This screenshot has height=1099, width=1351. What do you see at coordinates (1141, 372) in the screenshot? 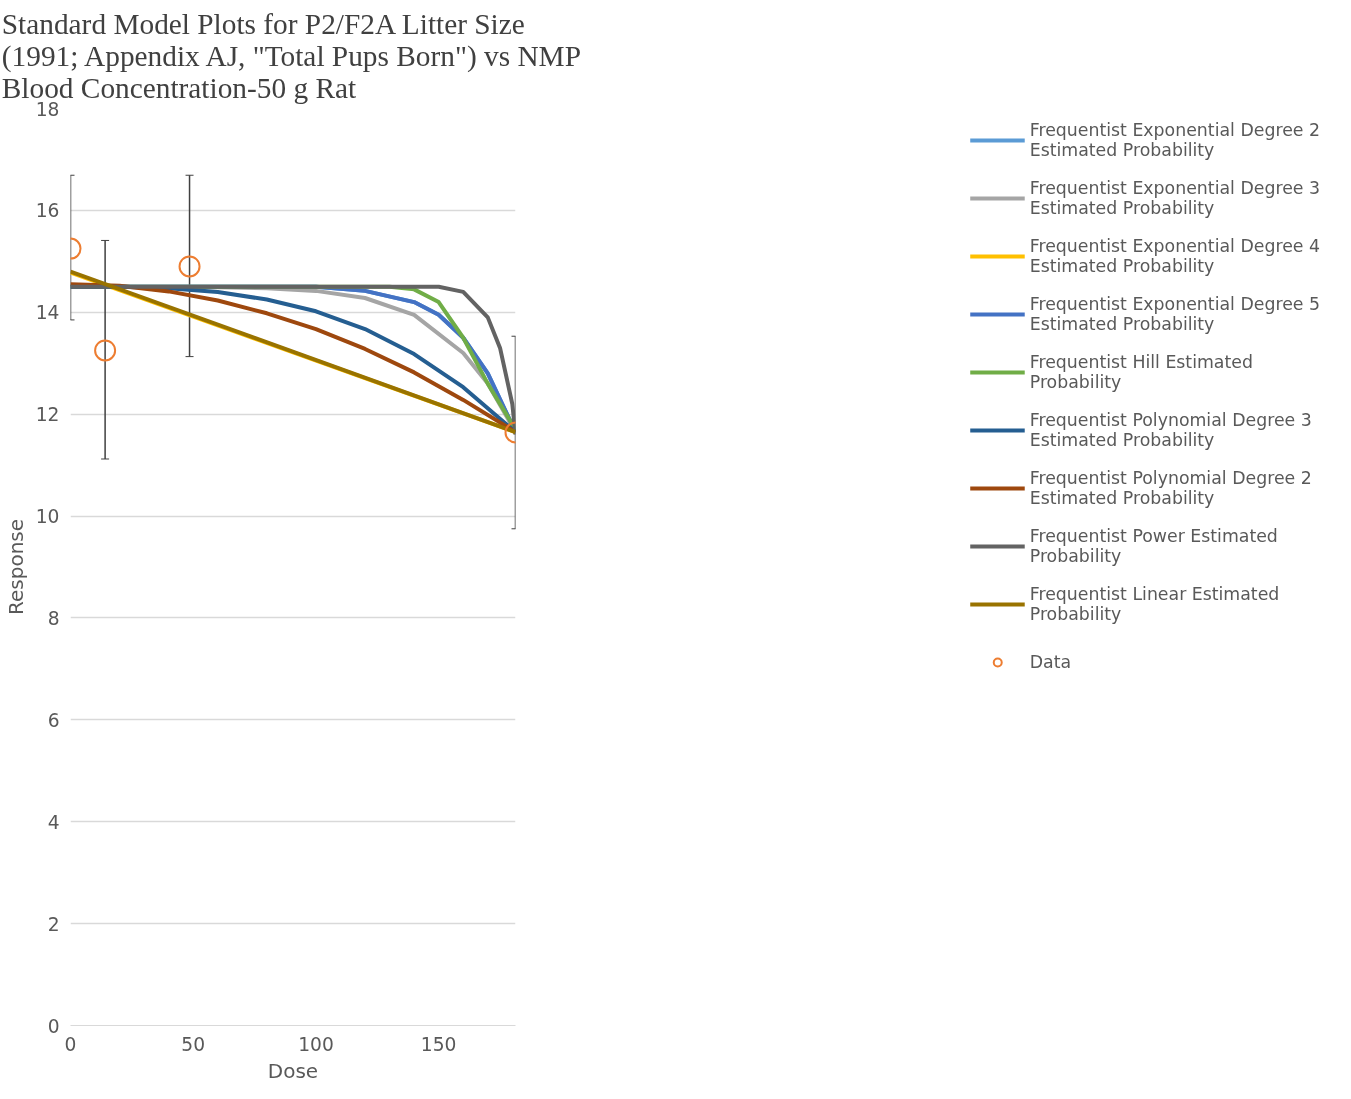
I see `legend-label: Frequentist Hill Estimated Probability` at bounding box center [1141, 372].